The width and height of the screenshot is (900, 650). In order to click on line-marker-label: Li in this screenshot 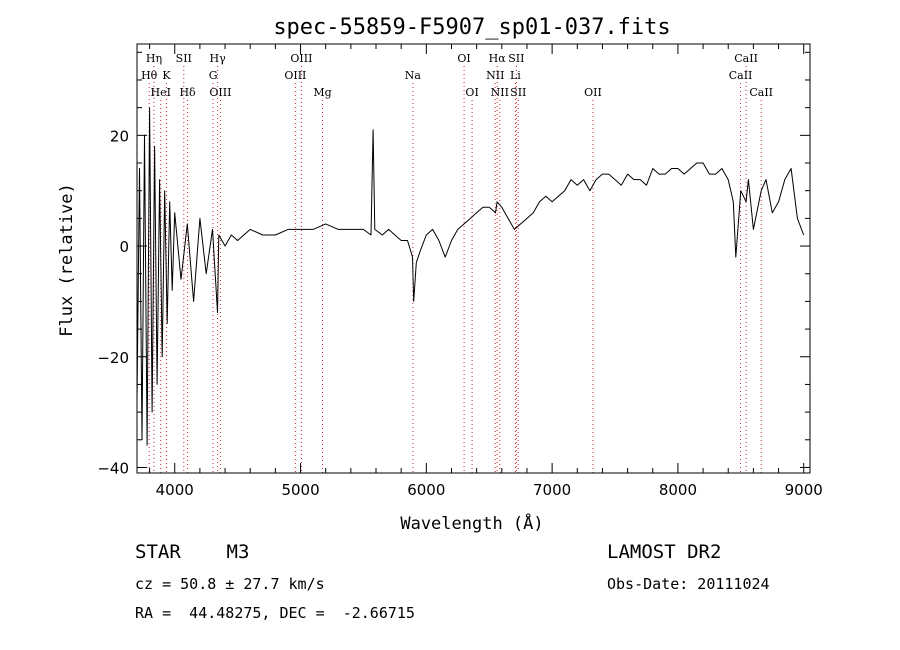, I will do `click(515, 75)`.